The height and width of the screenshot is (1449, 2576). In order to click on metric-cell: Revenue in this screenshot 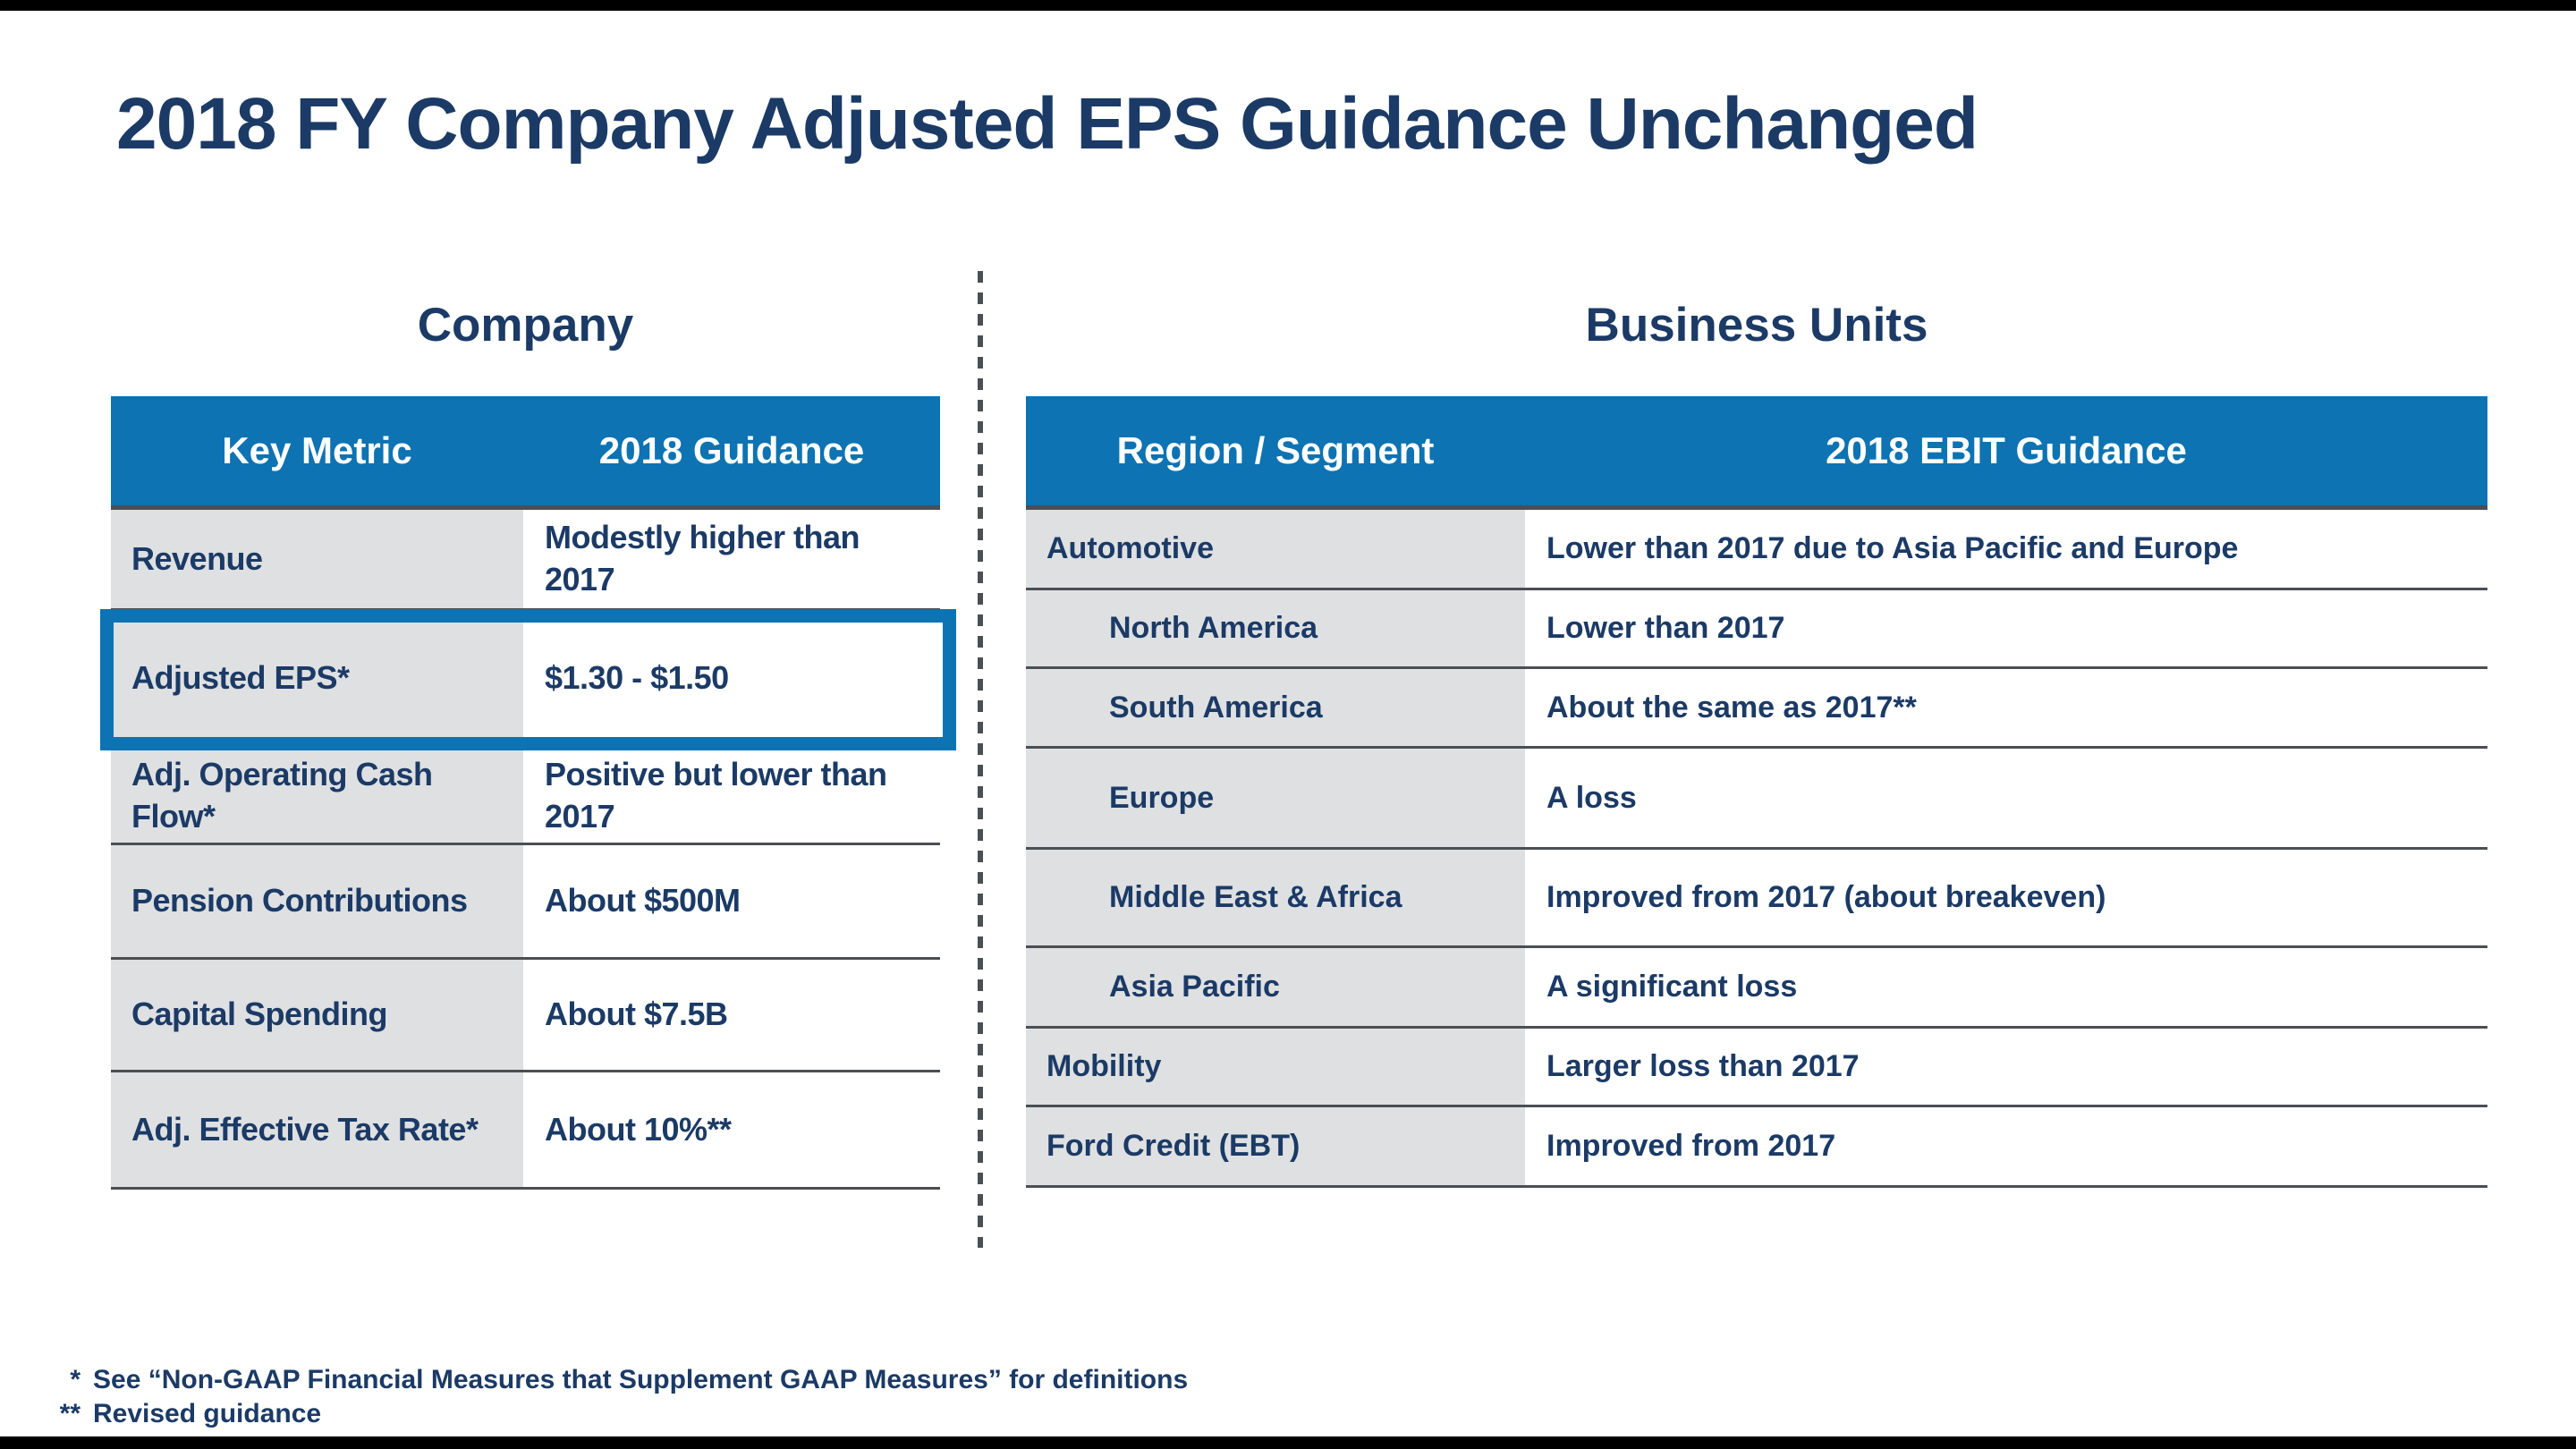, I will do `click(317, 559)`.